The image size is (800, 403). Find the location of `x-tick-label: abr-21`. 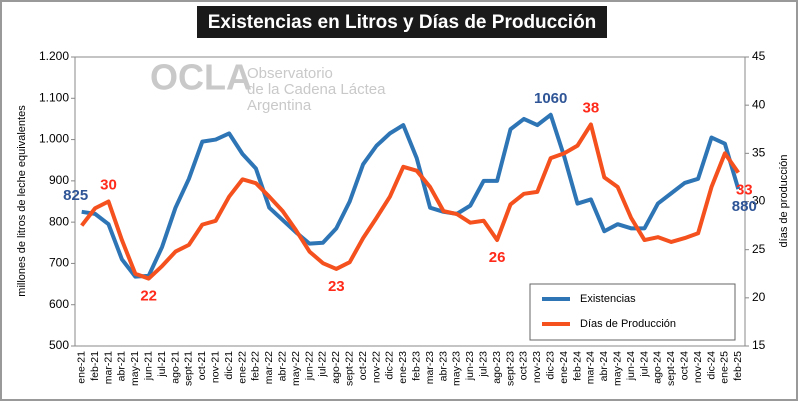

x-tick-label: abr-21 is located at coordinates (122, 366).